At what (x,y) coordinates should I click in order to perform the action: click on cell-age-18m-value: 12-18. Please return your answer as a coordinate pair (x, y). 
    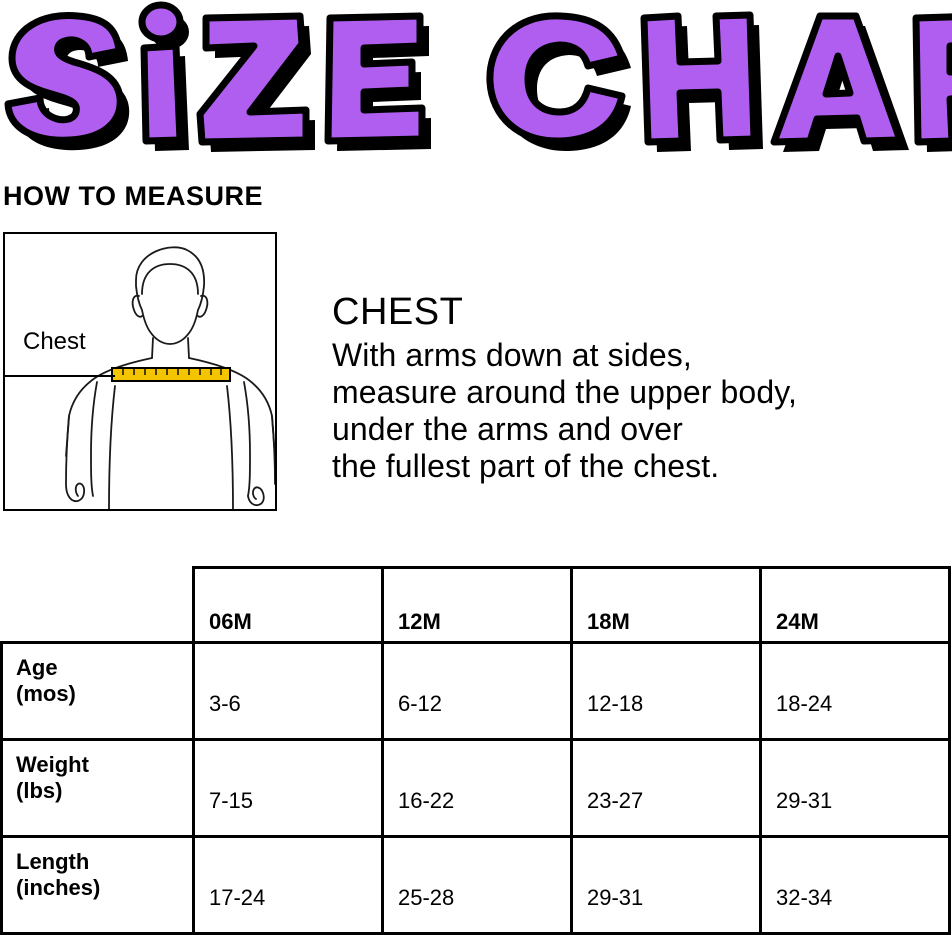
    Looking at the image, I should click on (615, 703).